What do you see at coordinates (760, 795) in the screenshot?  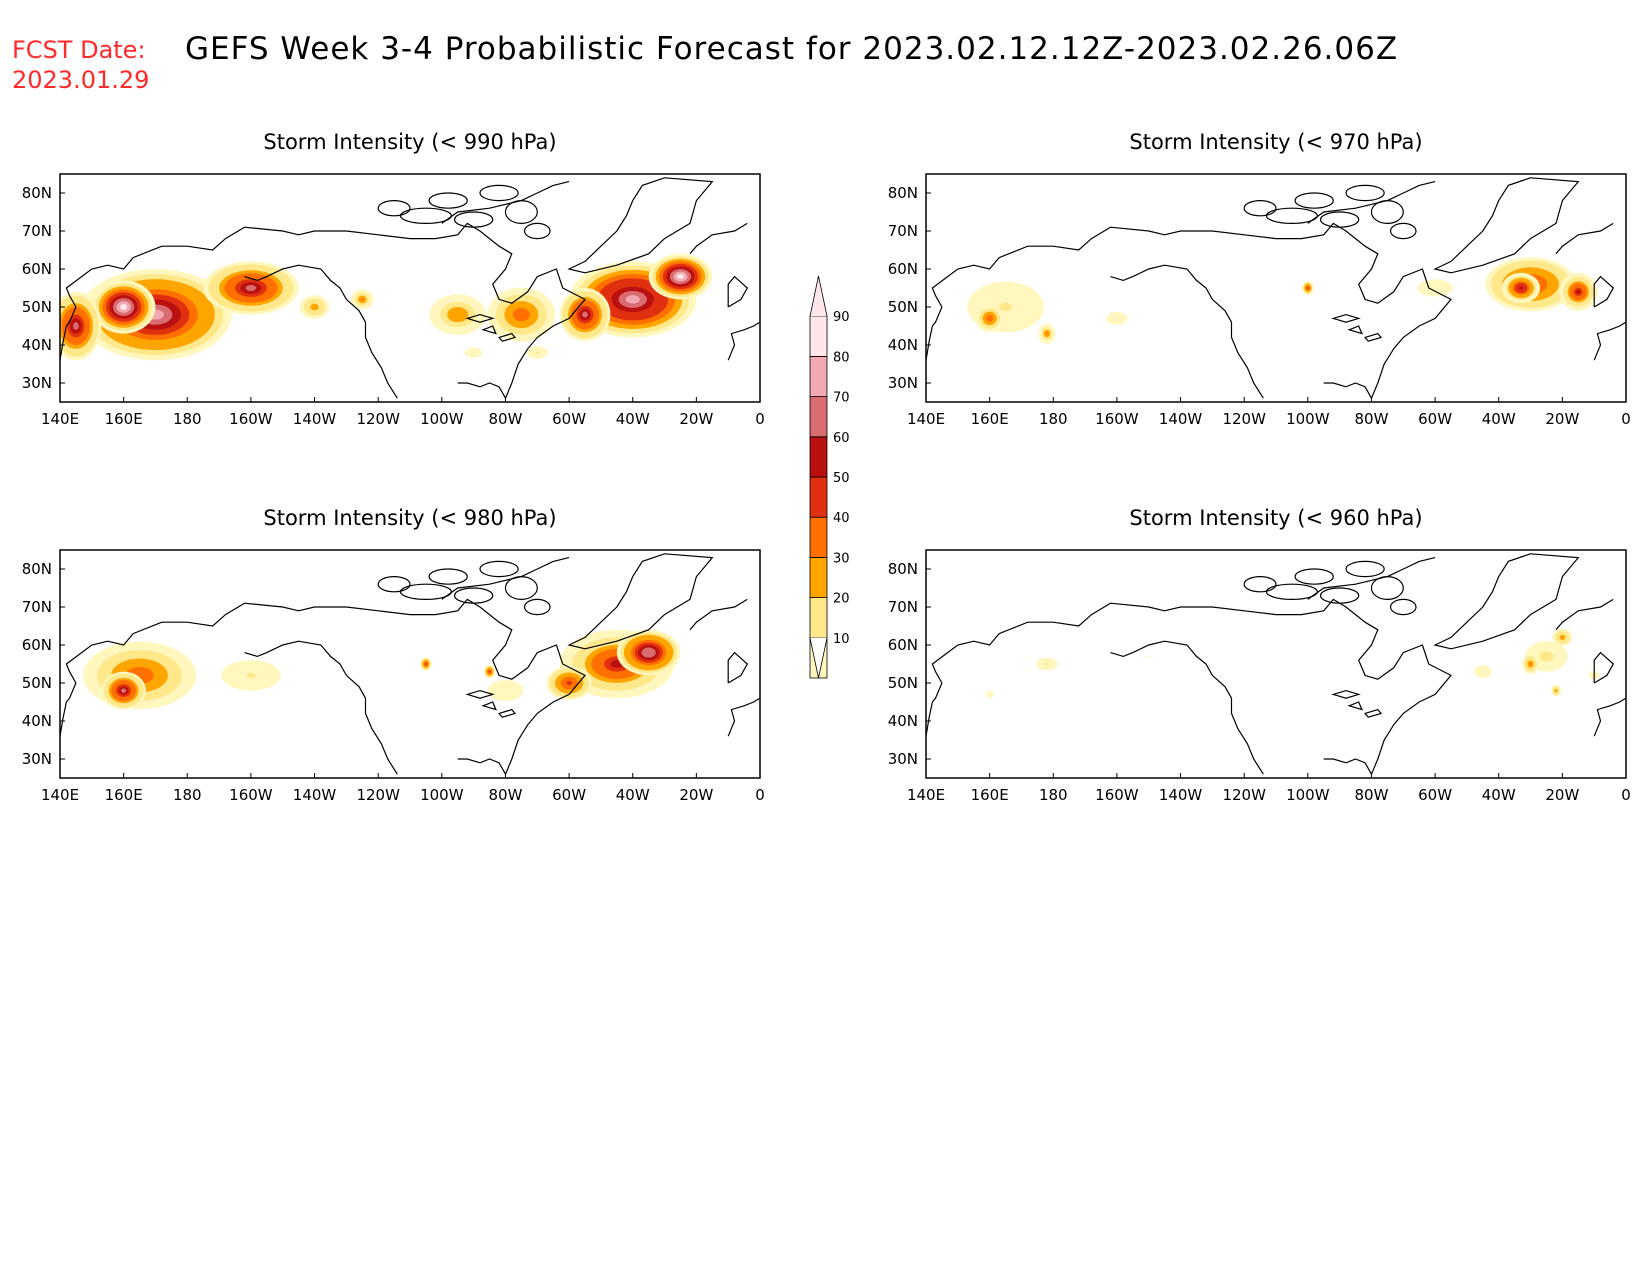 I see `x-tick-label: 0` at bounding box center [760, 795].